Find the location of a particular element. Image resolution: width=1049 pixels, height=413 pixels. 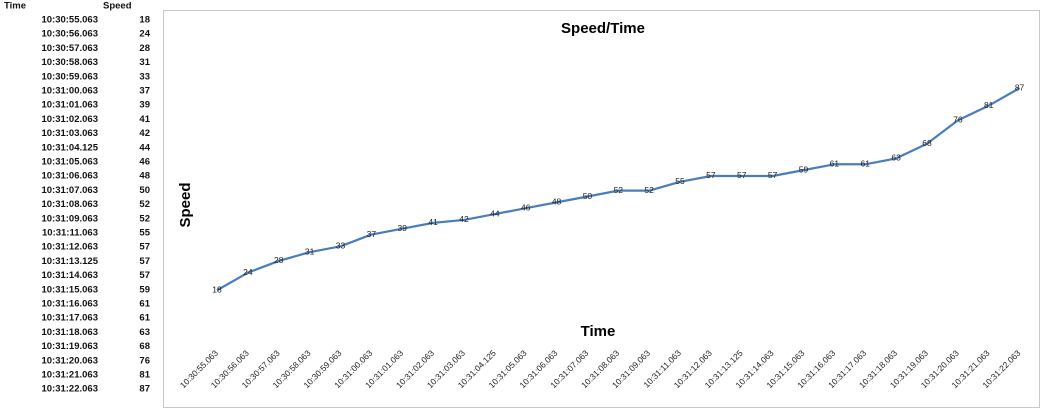

table-cell: 28 is located at coordinates (144, 48).